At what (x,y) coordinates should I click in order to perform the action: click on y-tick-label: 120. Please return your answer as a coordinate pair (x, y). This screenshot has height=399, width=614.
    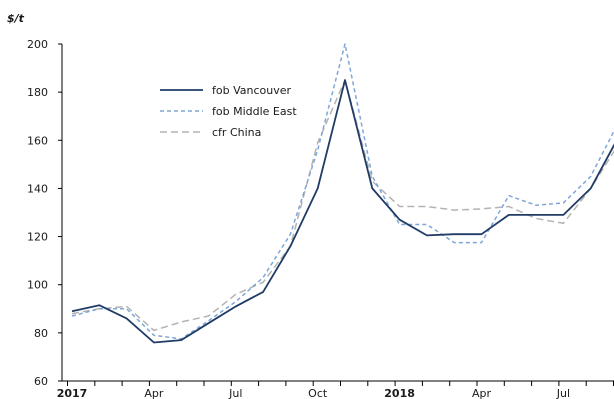
    Looking at the image, I should click on (37, 237).